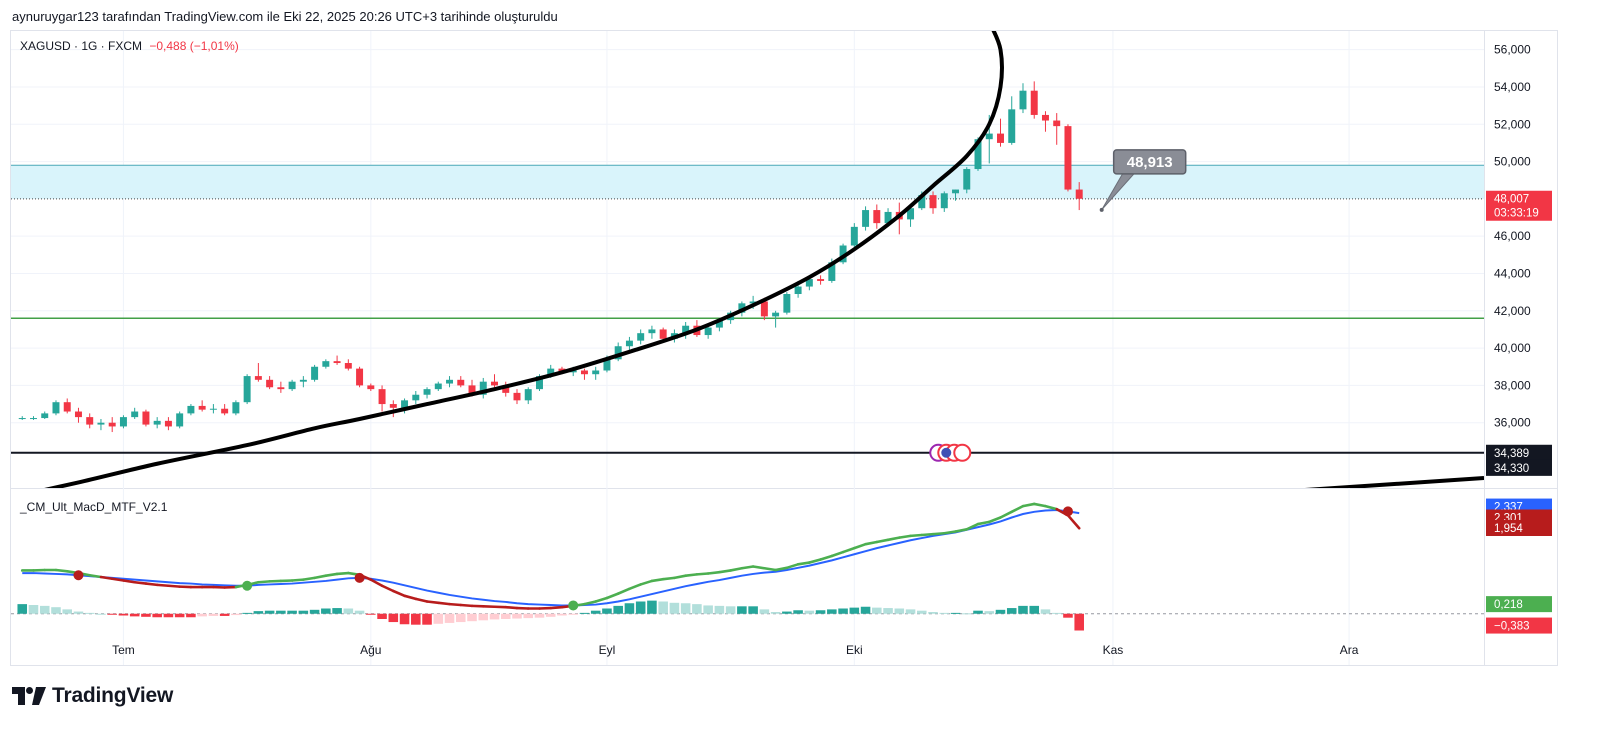 The image size is (1600, 745). I want to click on symbol-legend: XAGUSD · 1G · FXCM −0,488 (−1,01%), so click(129, 46).